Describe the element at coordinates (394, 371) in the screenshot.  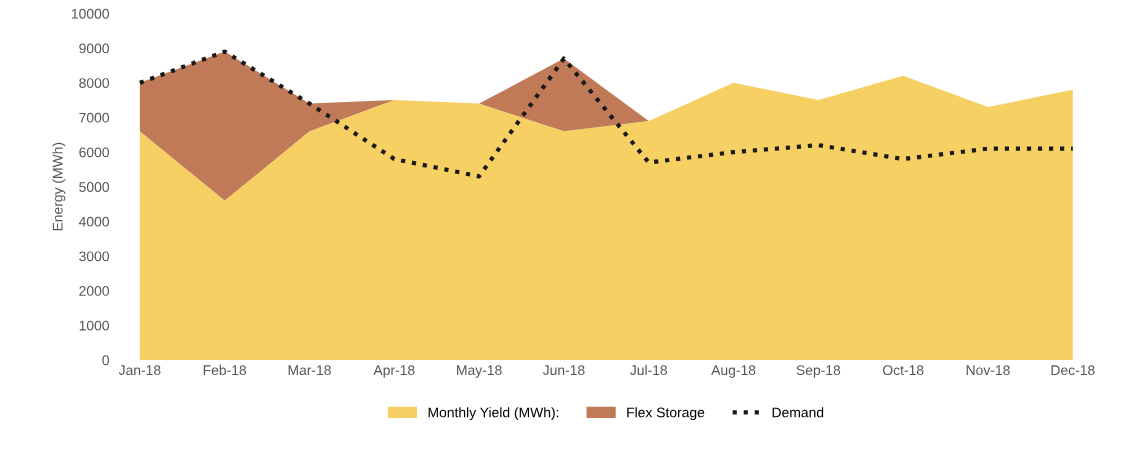
I see `x-tick-label: Apr-18` at that location.